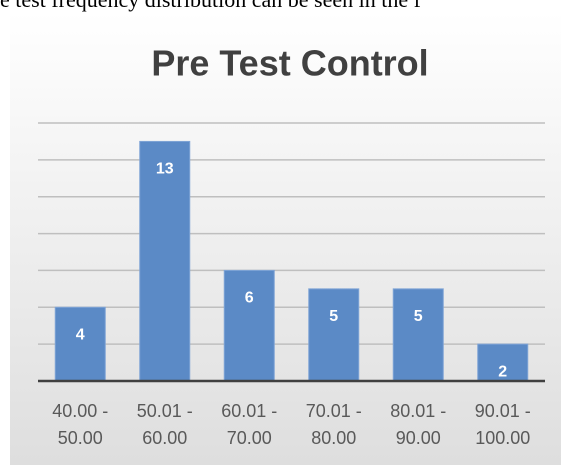 The image size is (561, 465). I want to click on x-tick-label: 90.01 - 100.00, so click(502, 424).